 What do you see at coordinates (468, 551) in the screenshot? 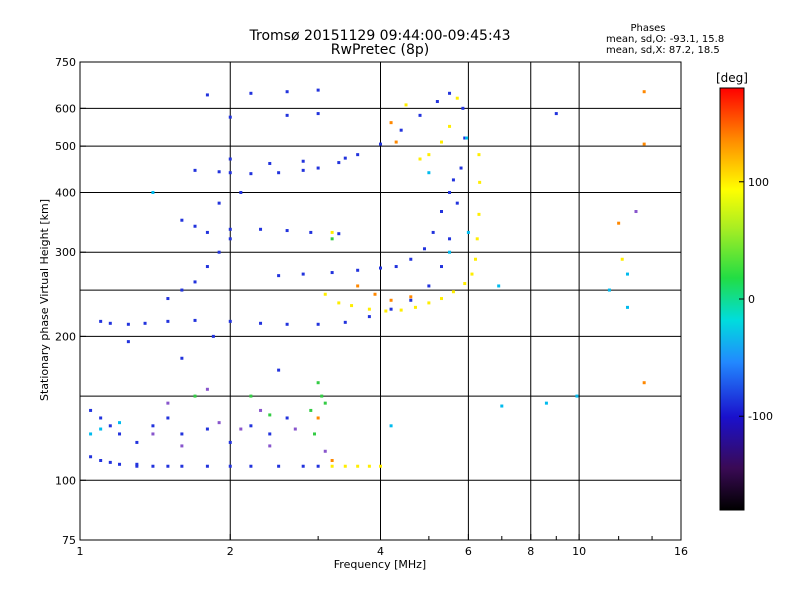
I see `x-tick-label: 6` at bounding box center [468, 551].